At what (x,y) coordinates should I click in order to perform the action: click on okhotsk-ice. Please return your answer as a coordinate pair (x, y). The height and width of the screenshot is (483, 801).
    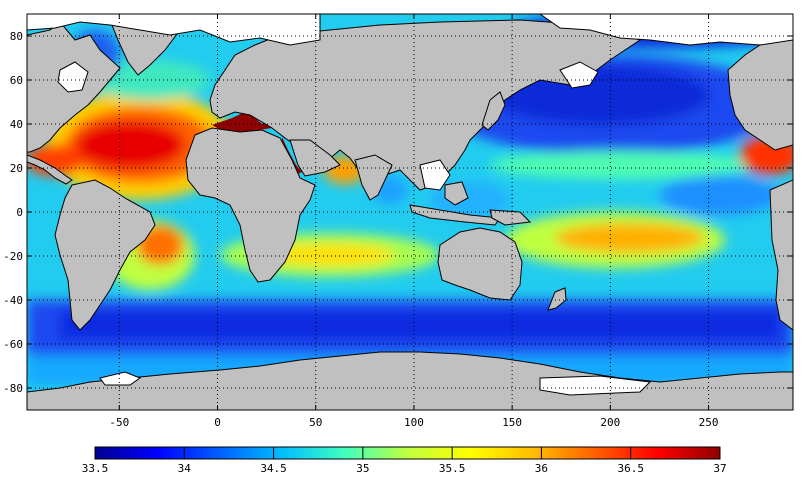
    Looking at the image, I should click on (579, 75).